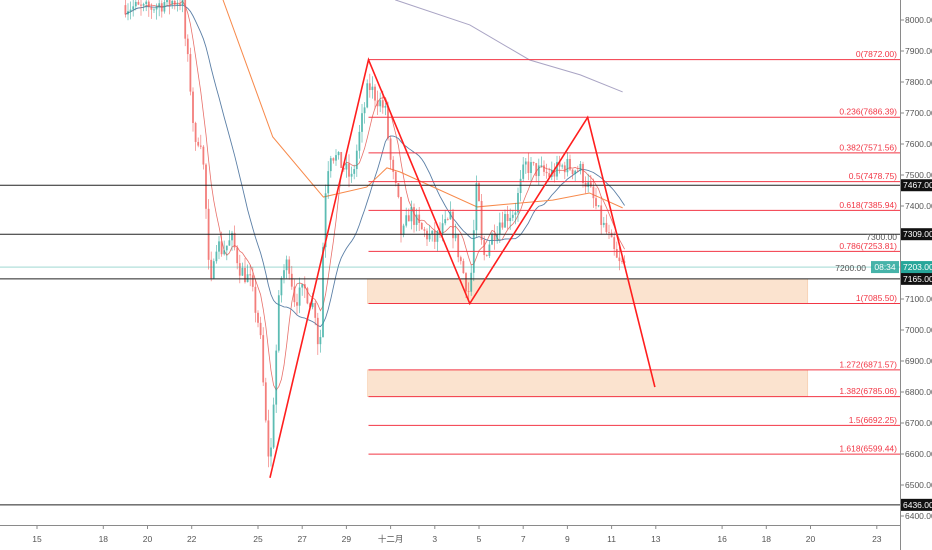  What do you see at coordinates (918, 485) in the screenshot?
I see `price-tick-label: 6500.00` at bounding box center [918, 485].